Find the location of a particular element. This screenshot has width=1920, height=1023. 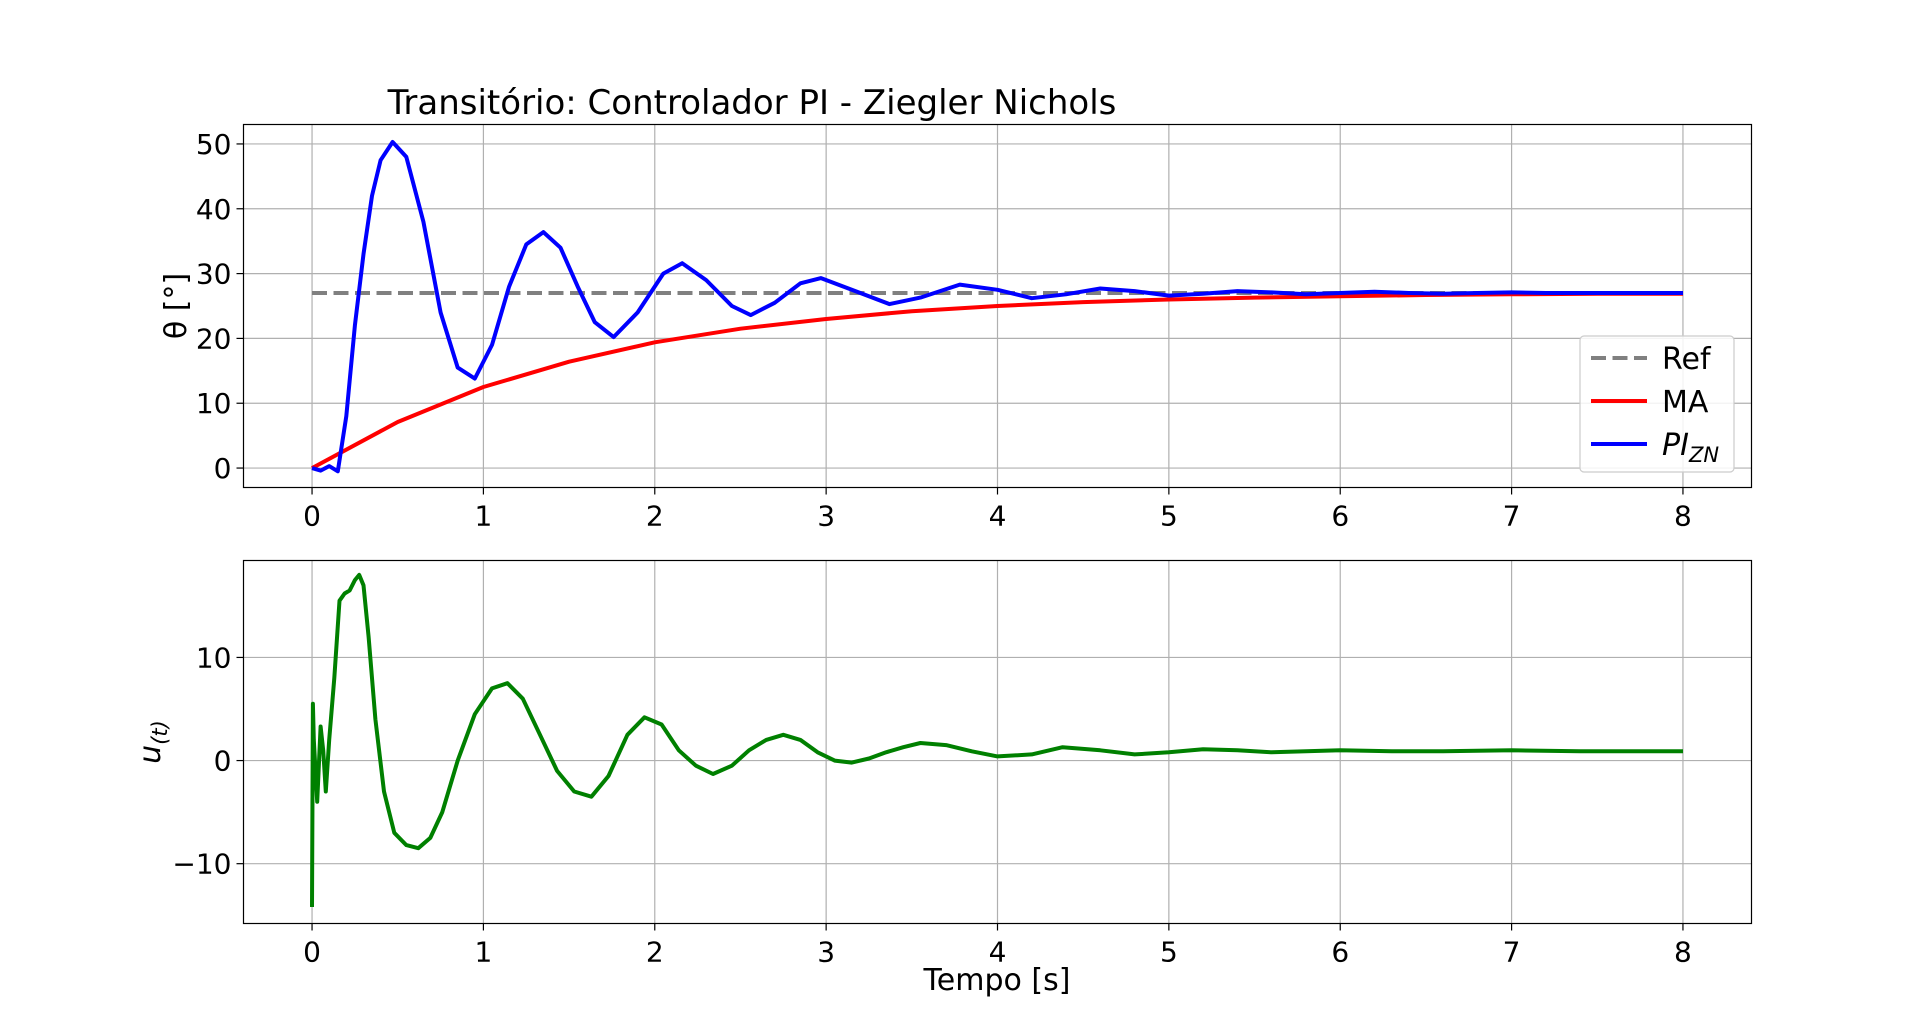

legend: Ref MA PIZN is located at coordinates (1657, 404).